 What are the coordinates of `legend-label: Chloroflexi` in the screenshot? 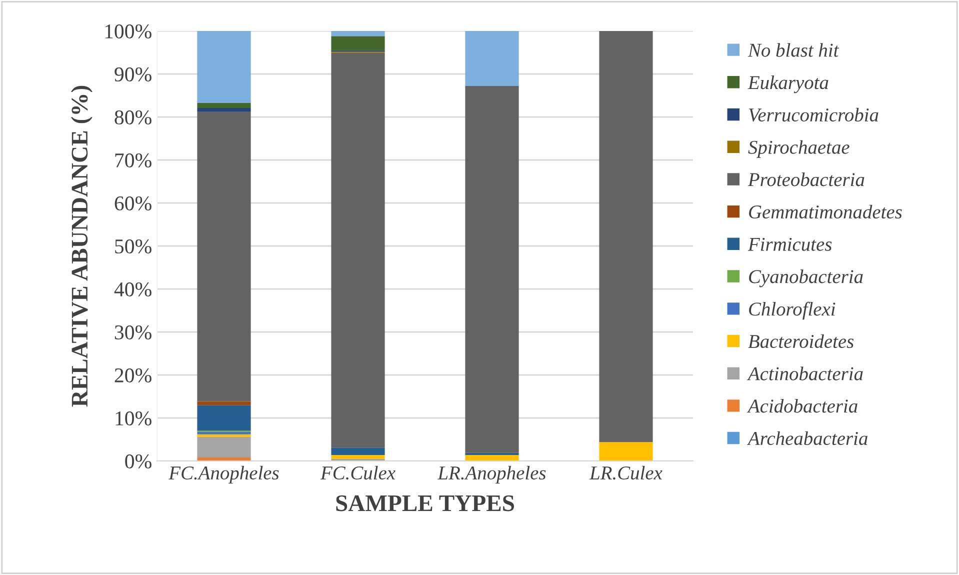 It's located at (792, 311).